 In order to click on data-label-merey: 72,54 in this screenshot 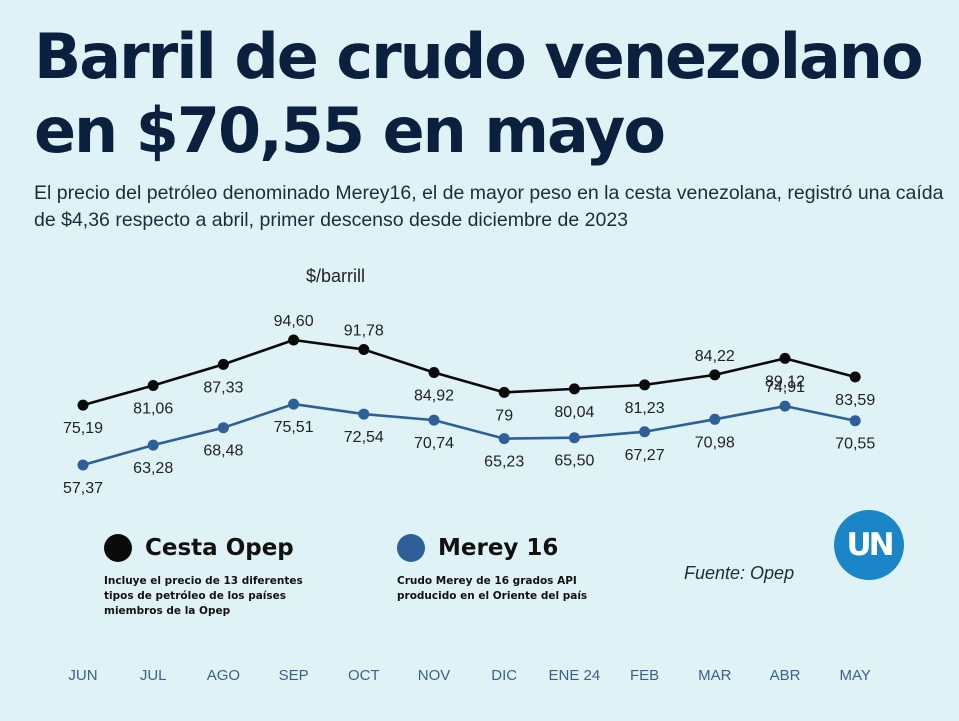, I will do `click(364, 437)`.